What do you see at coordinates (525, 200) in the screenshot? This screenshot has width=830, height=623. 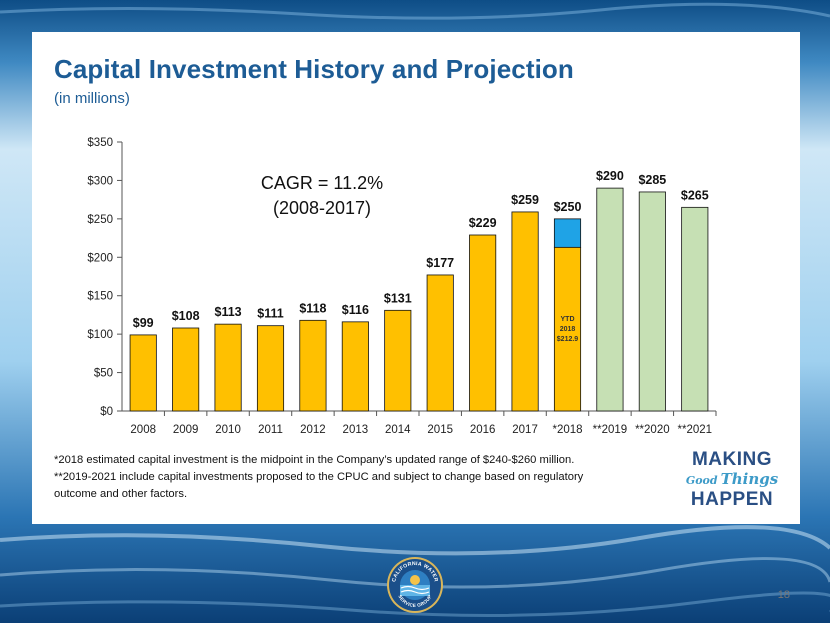 I see `bar-value-label: $259` at bounding box center [525, 200].